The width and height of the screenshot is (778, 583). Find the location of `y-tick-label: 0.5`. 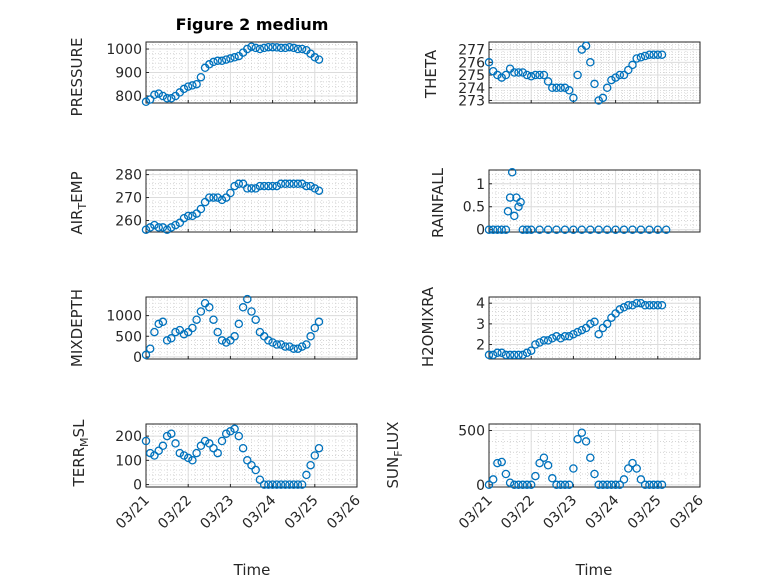

y-tick-label: 0.5 is located at coordinates (474, 208).